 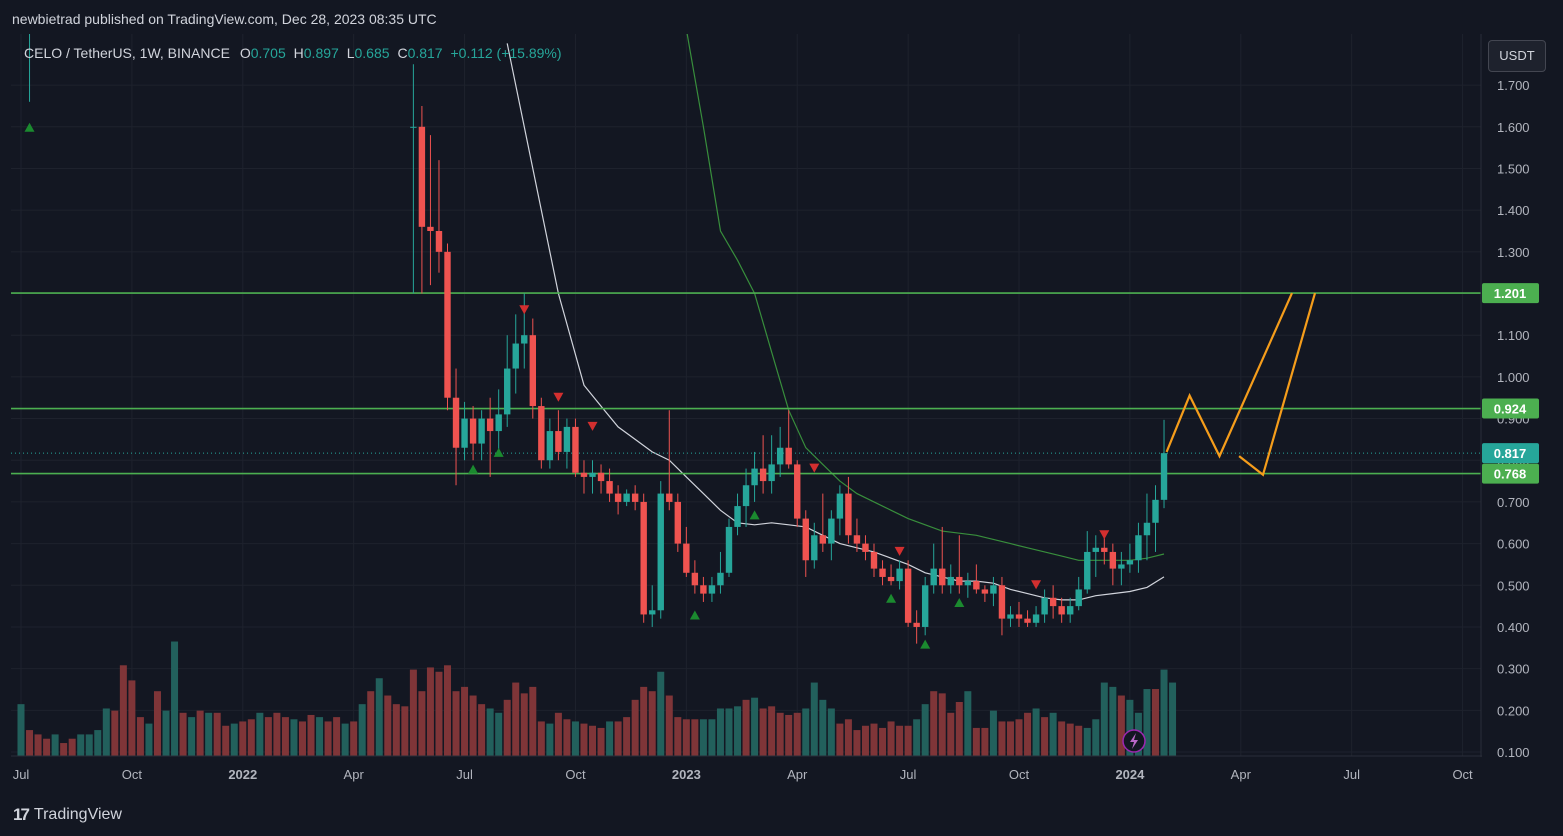 I want to click on tradingview-brand: TradingView, so click(x=77, y=814).